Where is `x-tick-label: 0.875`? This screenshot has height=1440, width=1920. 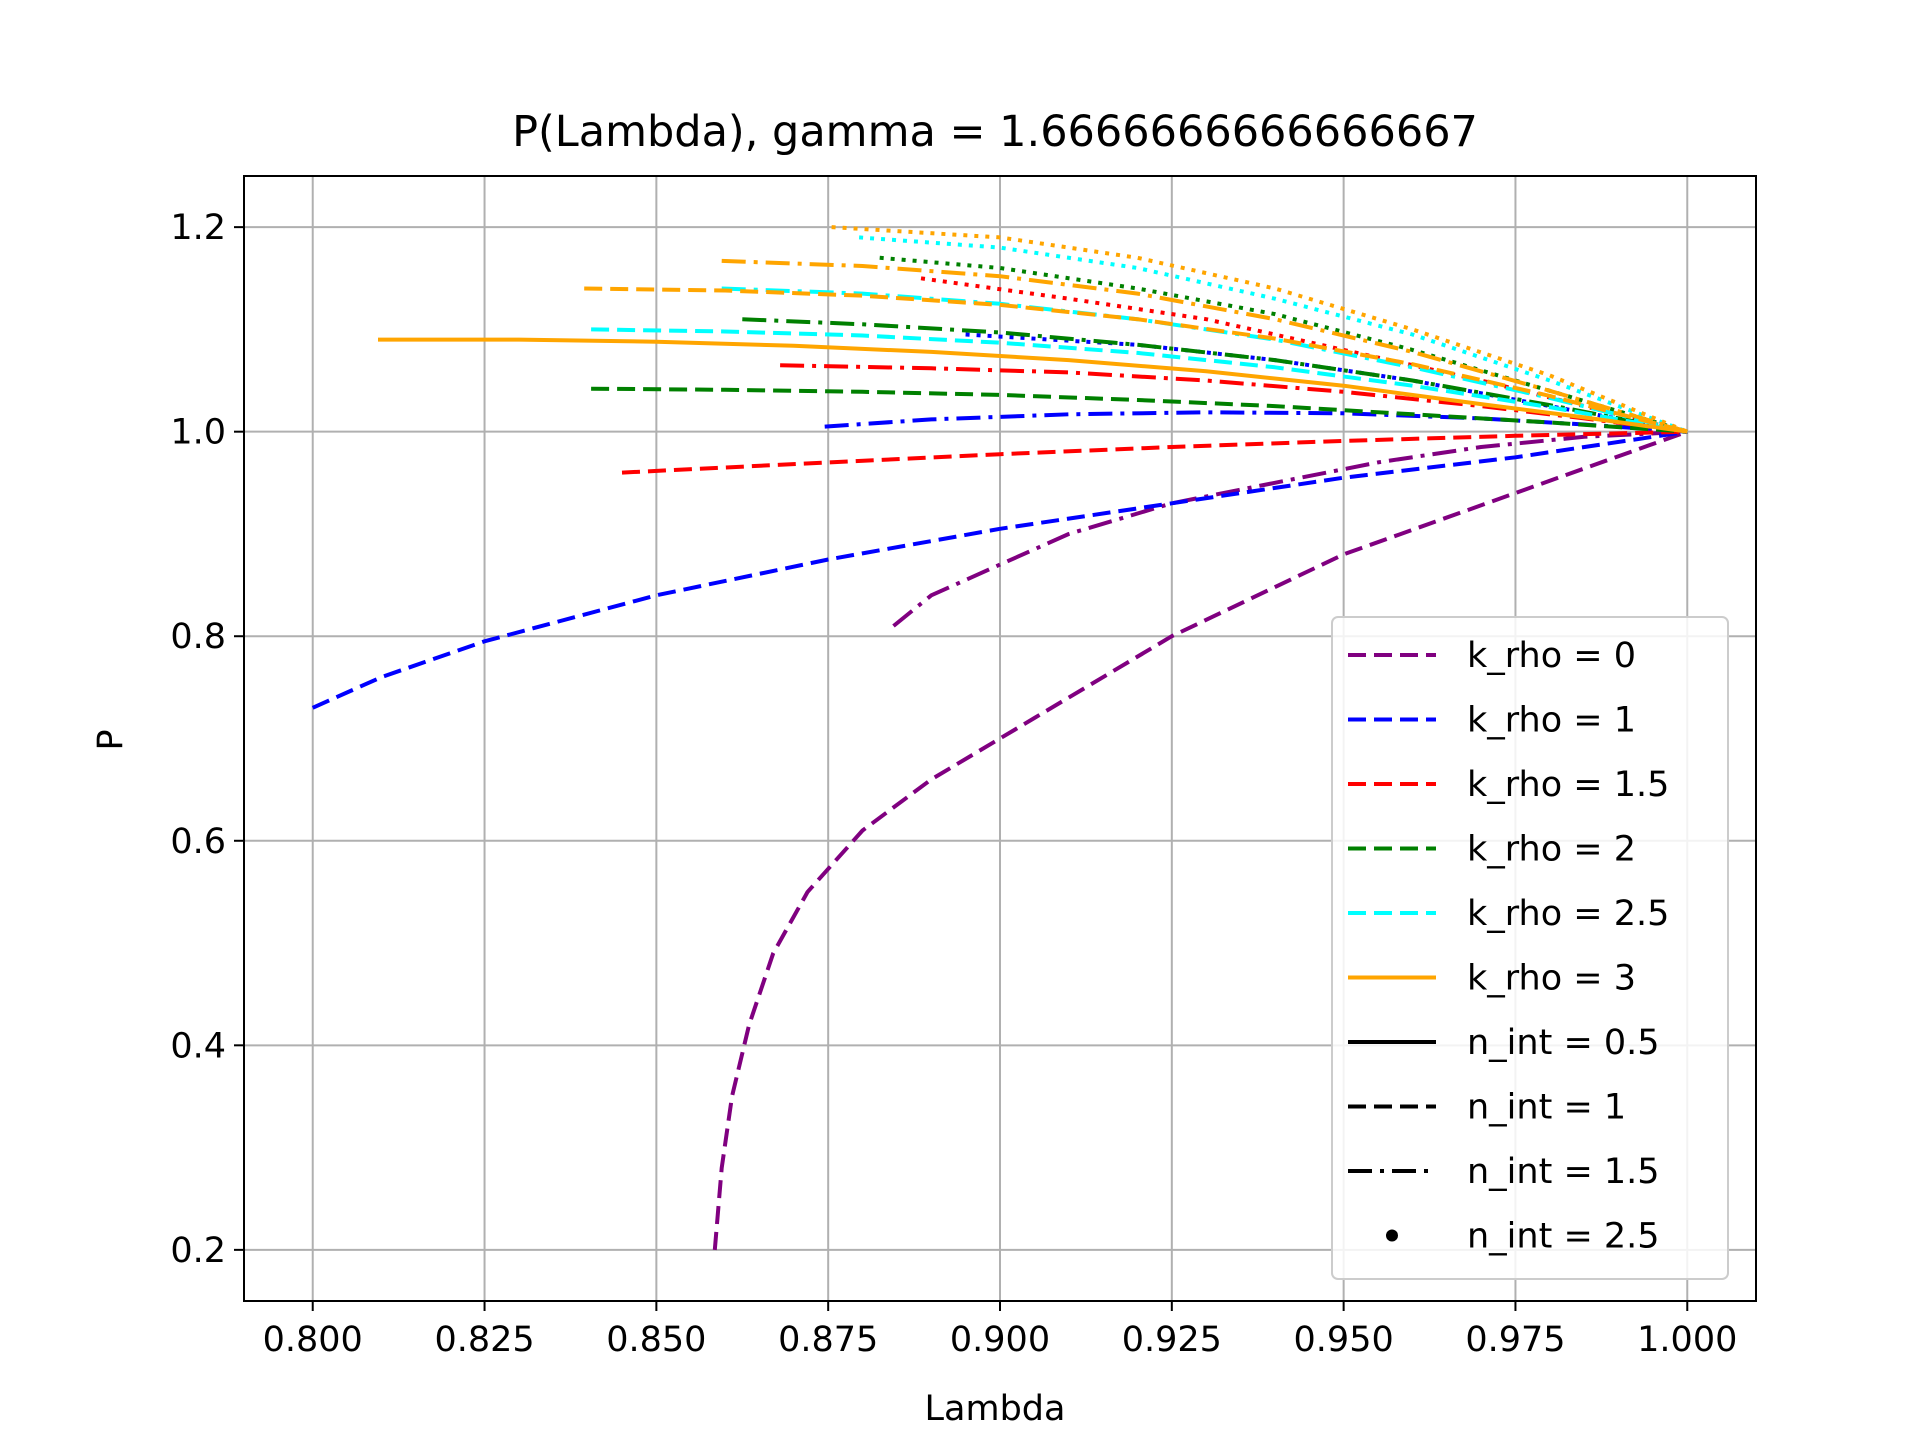 x-tick-label: 0.875 is located at coordinates (828, 1340).